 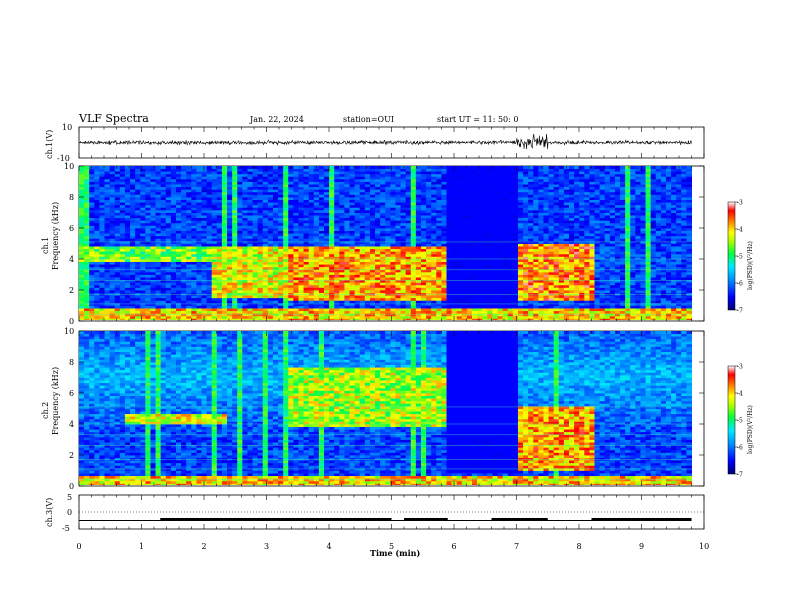 What do you see at coordinates (385, 141) in the screenshot?
I see `ch1-waveform-trace` at bounding box center [385, 141].